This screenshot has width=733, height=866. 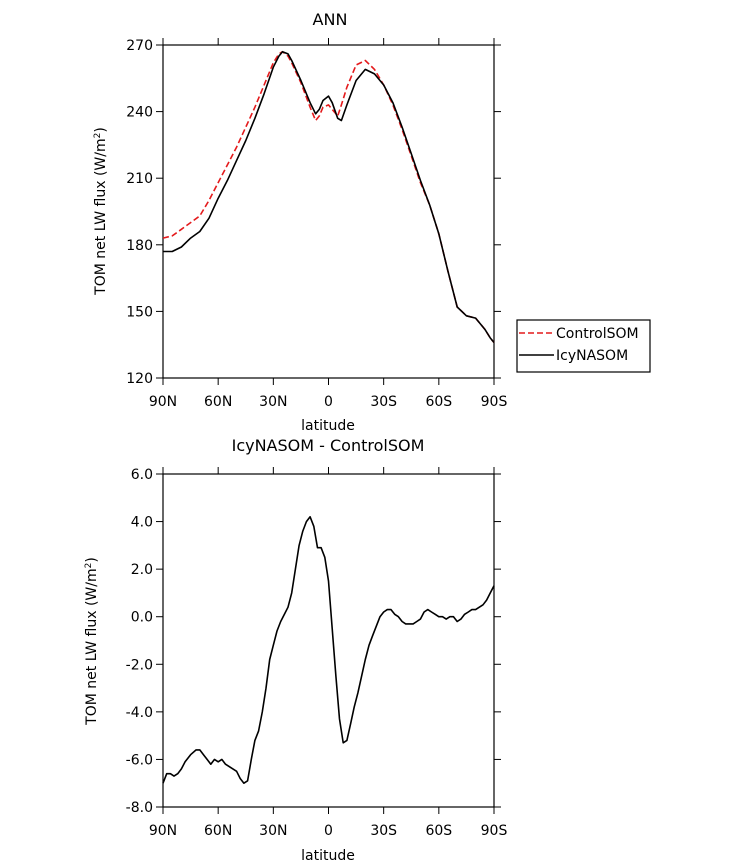 What do you see at coordinates (139, 312) in the screenshot?
I see `top-y-tick-label: 150` at bounding box center [139, 312].